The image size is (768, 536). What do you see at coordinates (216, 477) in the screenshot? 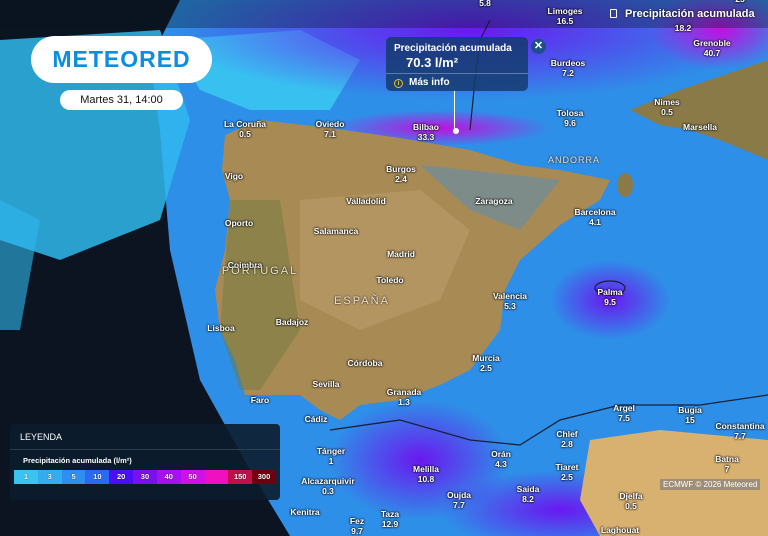
I see `legend-stop` at bounding box center [216, 477].